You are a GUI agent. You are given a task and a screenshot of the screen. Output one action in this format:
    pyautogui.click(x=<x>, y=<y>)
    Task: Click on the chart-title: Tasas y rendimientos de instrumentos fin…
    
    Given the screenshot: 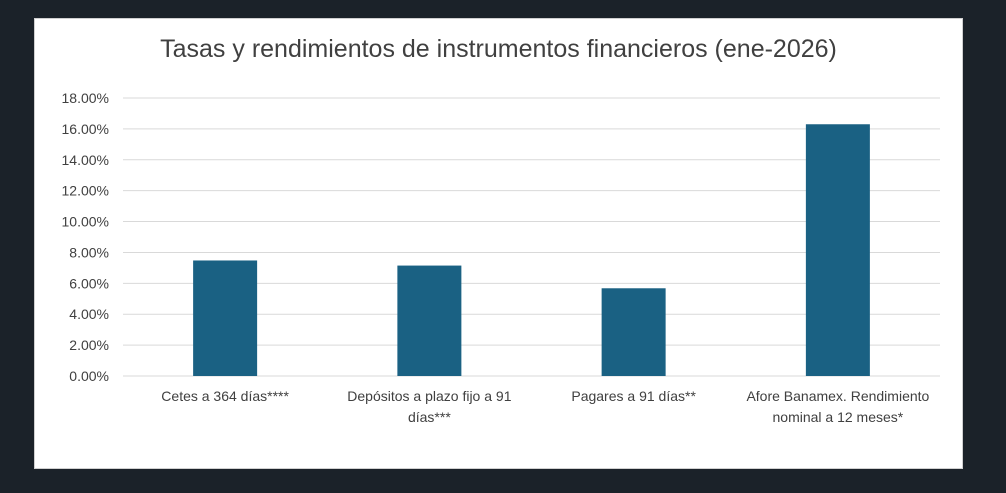 What is the action you would take?
    pyautogui.click(x=498, y=49)
    